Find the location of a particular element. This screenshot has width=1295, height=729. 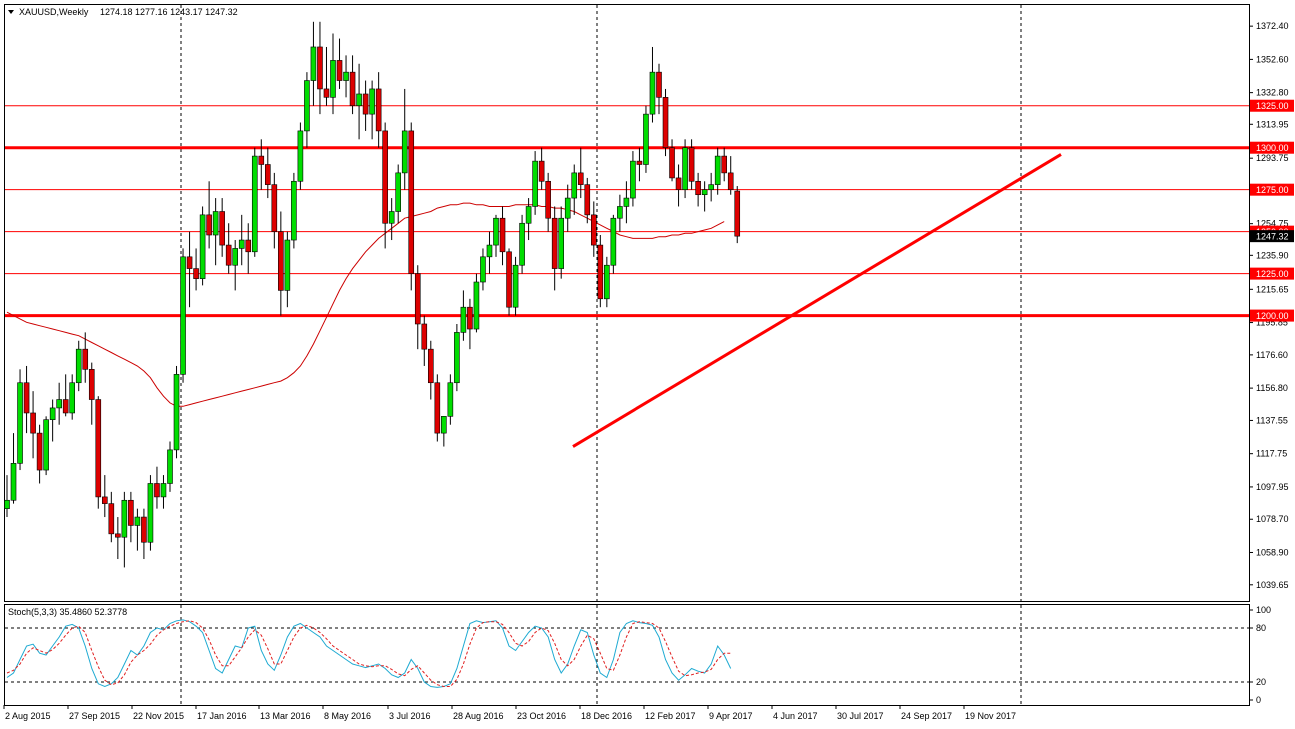

price-tick-label: 1215.65 is located at coordinates (1272, 289).